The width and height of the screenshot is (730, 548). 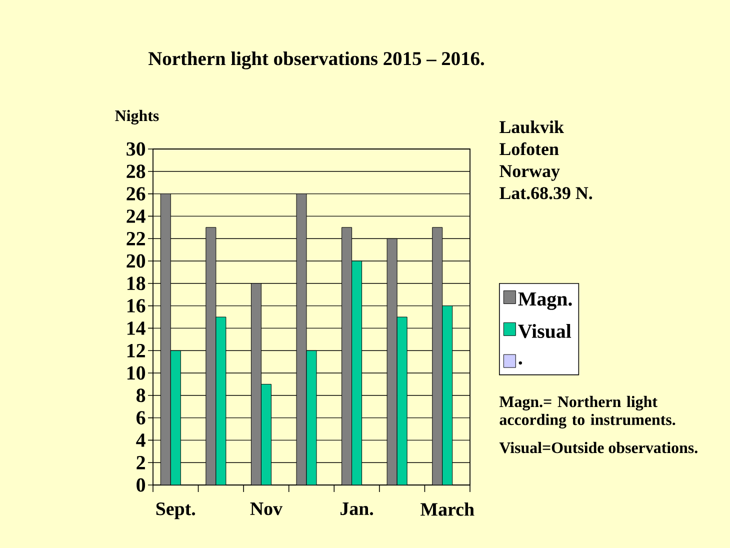 What do you see at coordinates (598, 448) in the screenshot?
I see `text: Visual=Outside observations.` at bounding box center [598, 448].